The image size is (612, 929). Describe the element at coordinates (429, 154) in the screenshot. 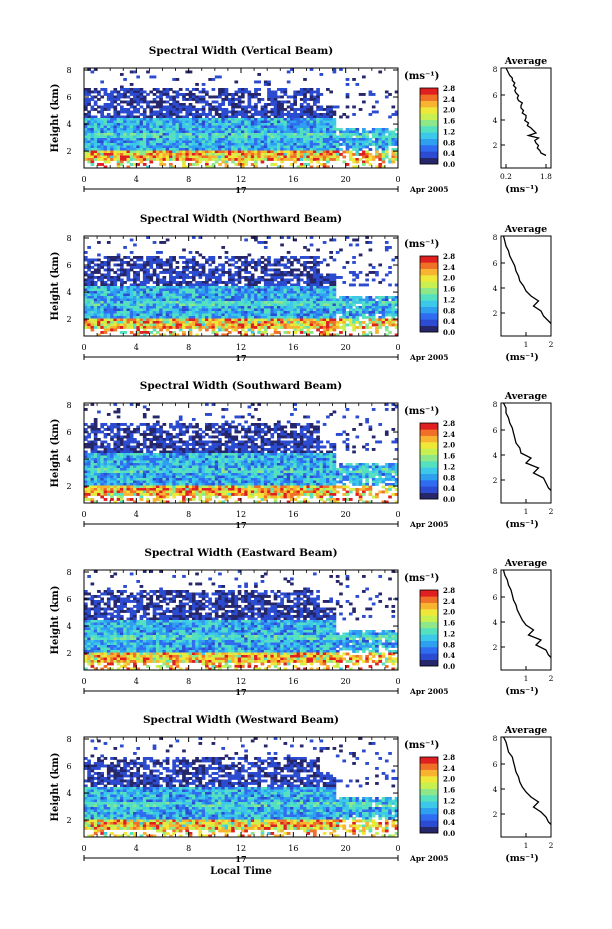

I see `colorbar-swatch` at that location.